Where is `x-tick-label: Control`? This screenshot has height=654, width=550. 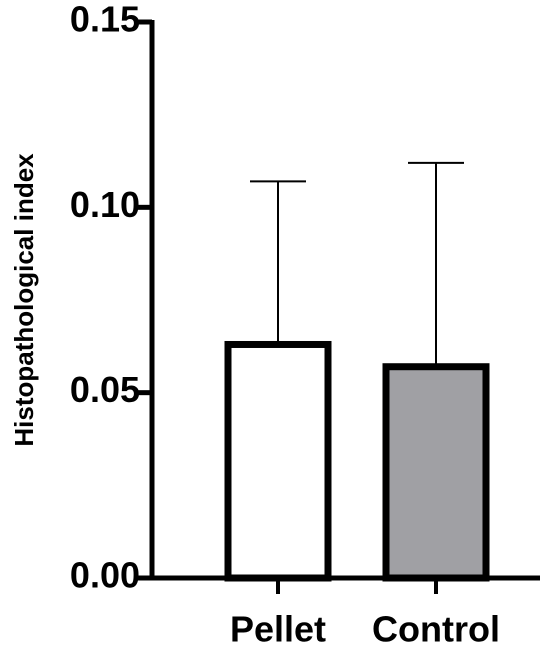
x-tick-label: Control is located at coordinates (436, 629).